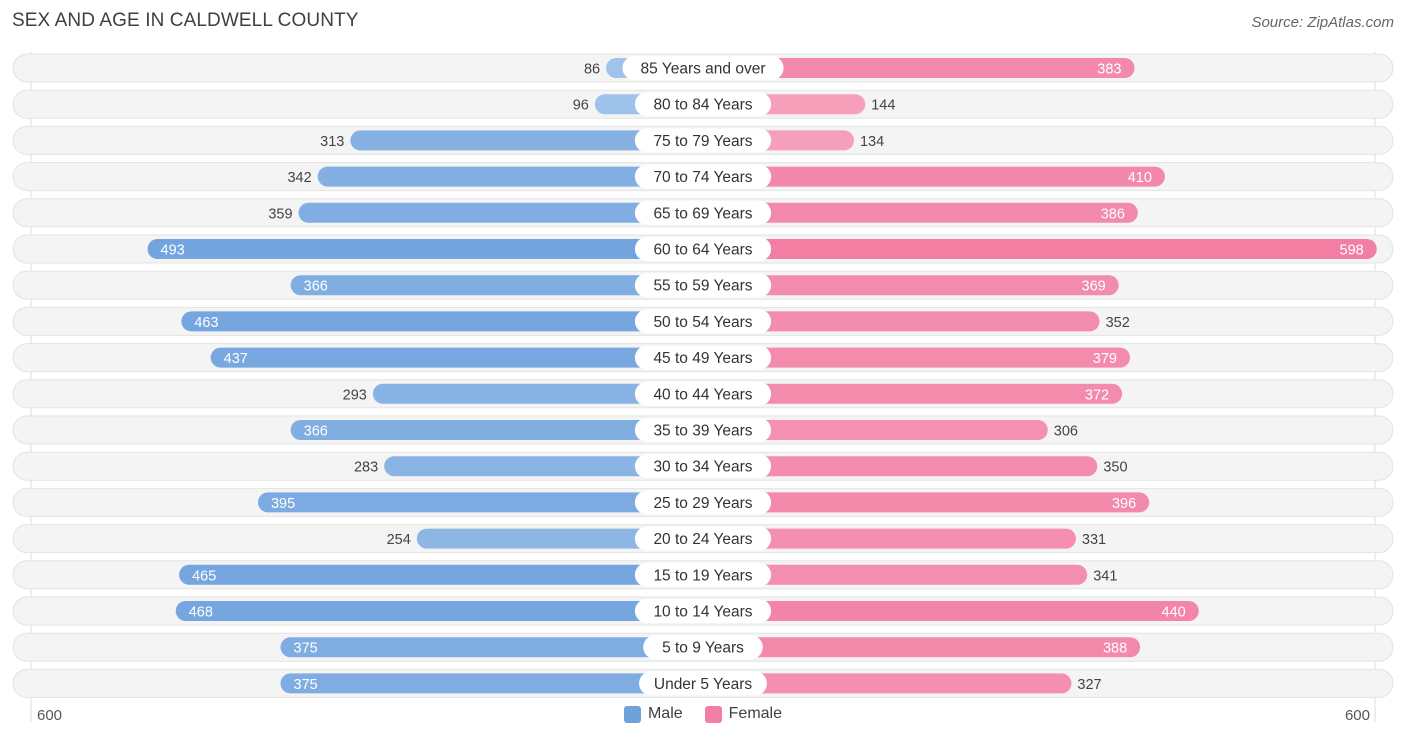 The height and width of the screenshot is (739, 1406). What do you see at coordinates (173, 251) in the screenshot?
I see `male-value-label: 493` at bounding box center [173, 251].